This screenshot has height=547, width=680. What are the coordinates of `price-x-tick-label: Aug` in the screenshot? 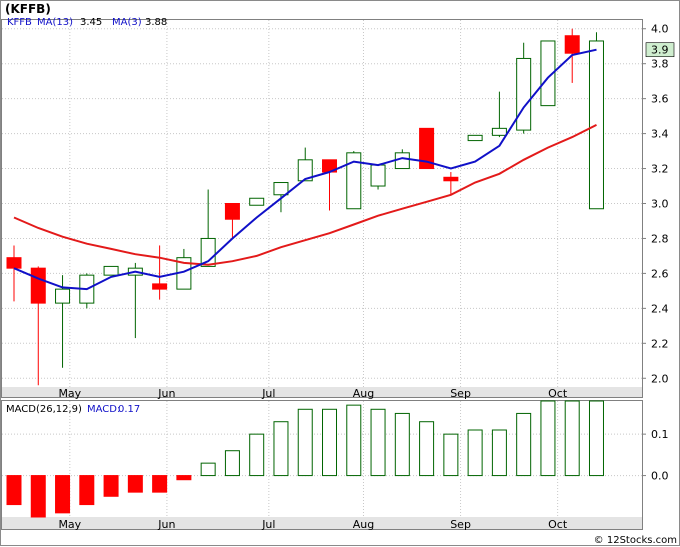 It's located at (363, 393).